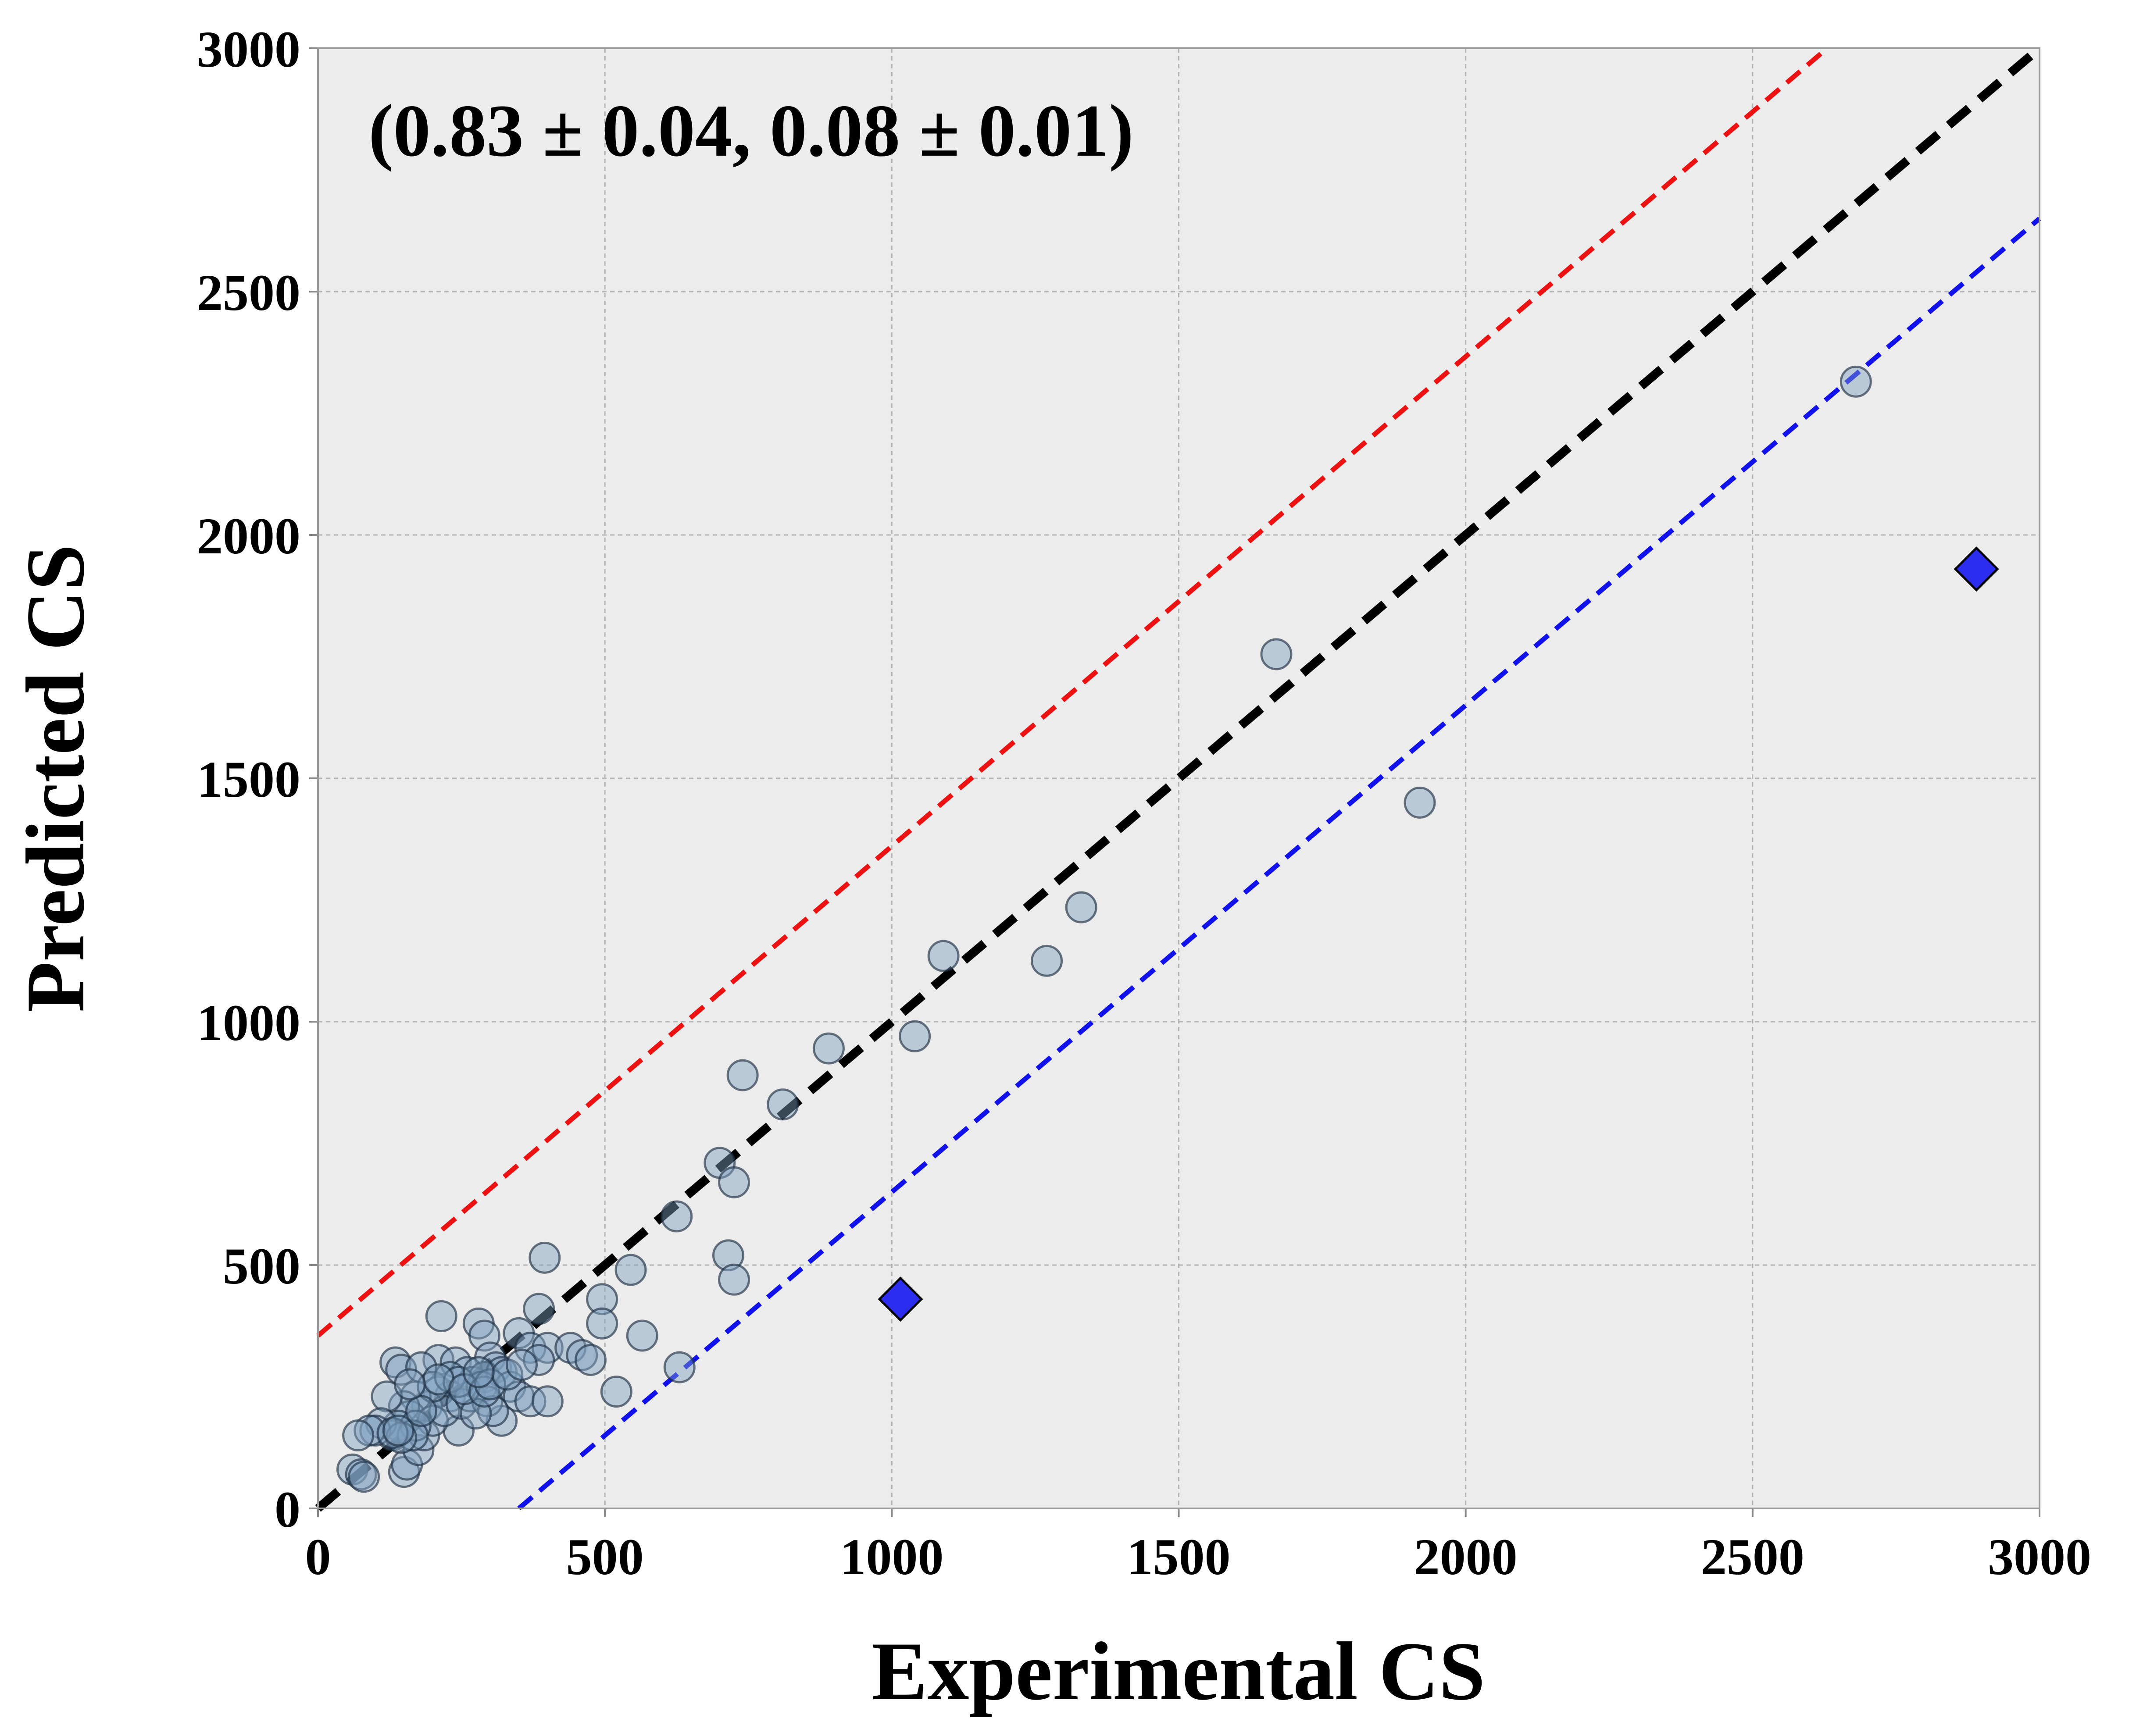  What do you see at coordinates (1752, 1557) in the screenshot?
I see `x-tick-label: 2500` at bounding box center [1752, 1557].